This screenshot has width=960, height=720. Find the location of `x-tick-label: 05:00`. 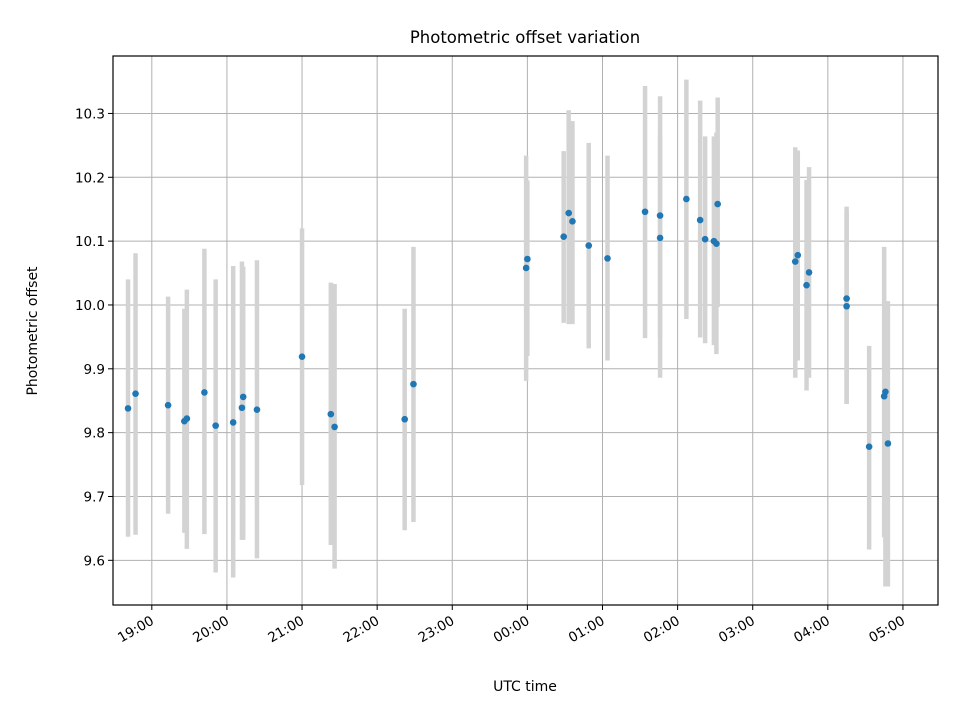

x-tick-label: 05:00 is located at coordinates (887, 629).